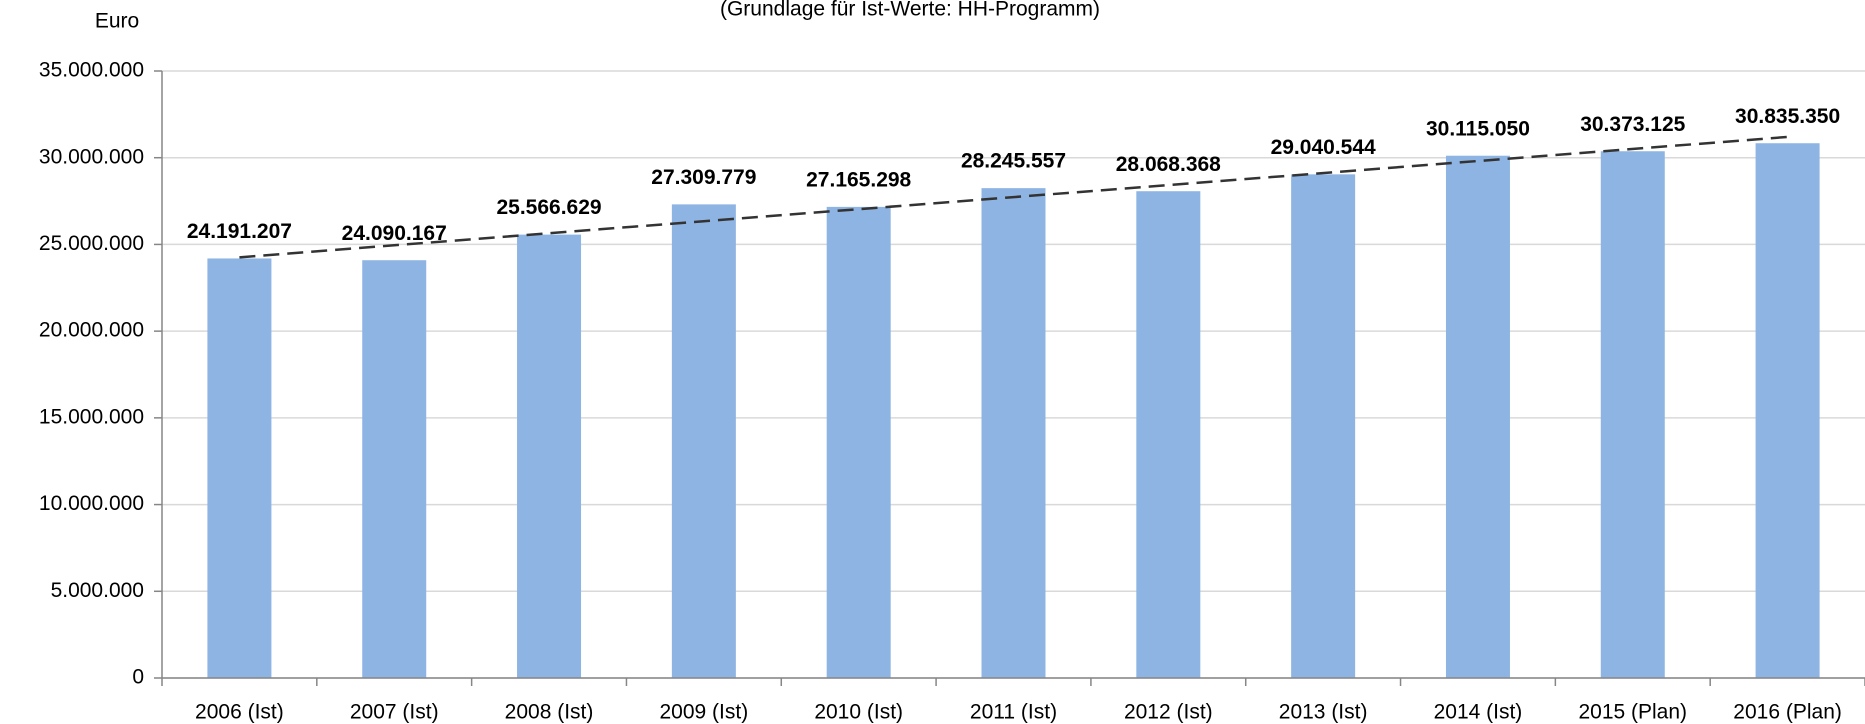 This screenshot has width=1865, height=724. I want to click on y-tick-label: 20.000.000, so click(91, 330).